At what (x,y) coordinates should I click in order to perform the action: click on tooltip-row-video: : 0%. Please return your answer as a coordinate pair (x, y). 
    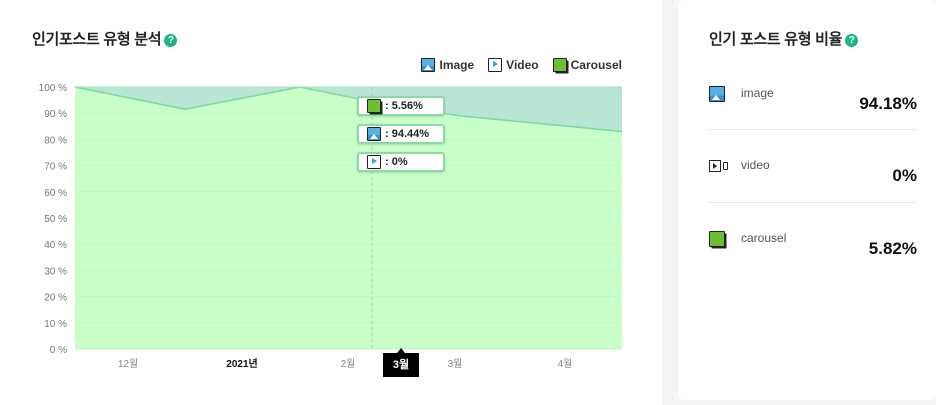
    Looking at the image, I should click on (401, 162).